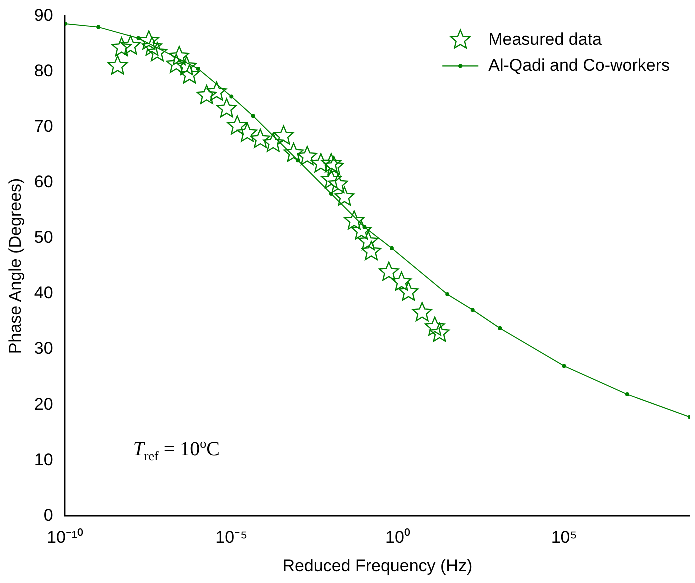  What do you see at coordinates (44, 460) in the screenshot?
I see `y-tick-label: 10` at bounding box center [44, 460].